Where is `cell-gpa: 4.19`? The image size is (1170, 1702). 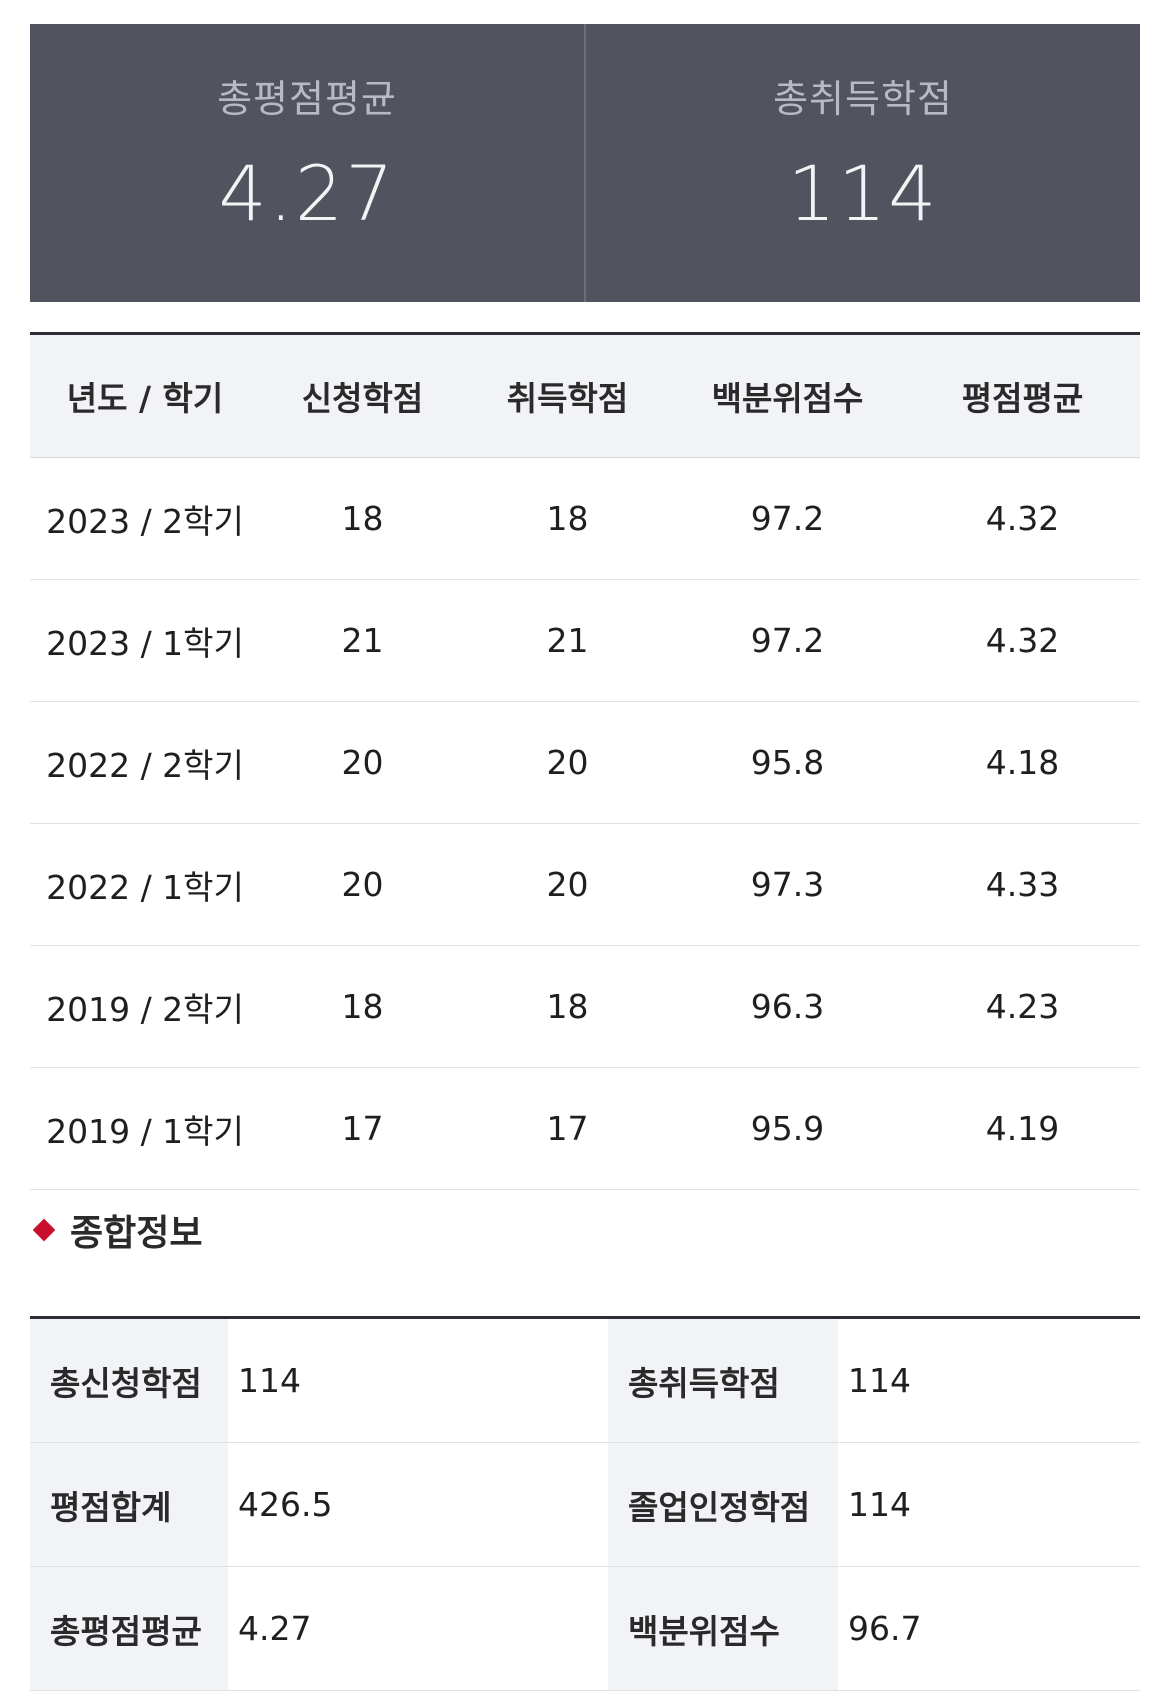
cell-gpa: 4.19 is located at coordinates (1022, 1128).